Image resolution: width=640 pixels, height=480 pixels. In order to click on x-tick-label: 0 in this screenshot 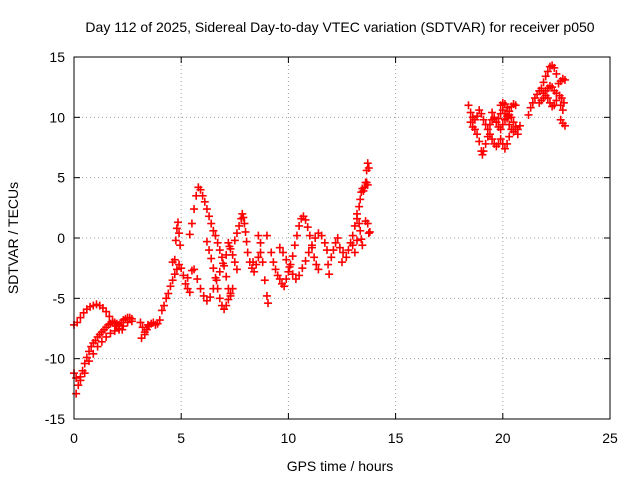, I will do `click(74, 438)`.